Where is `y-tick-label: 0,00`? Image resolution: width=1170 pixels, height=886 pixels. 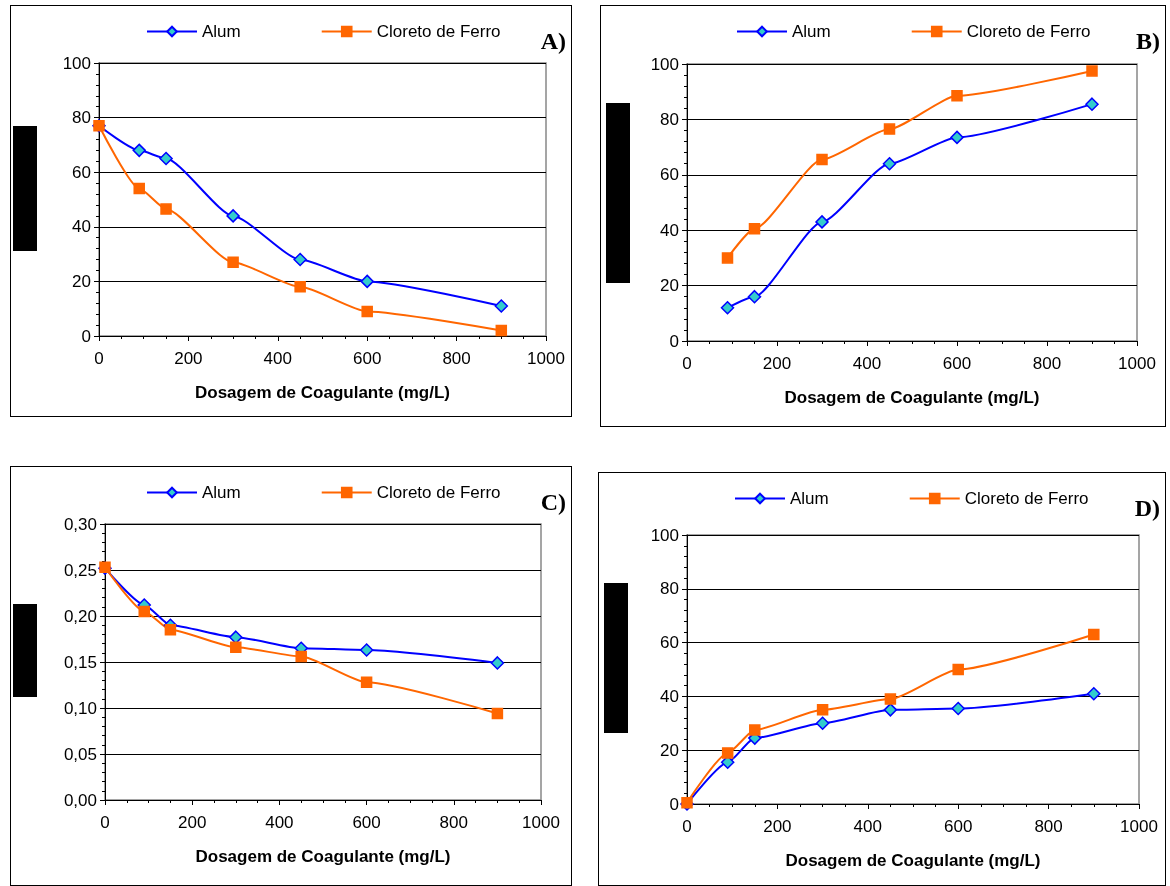
y-tick-label: 0,00 is located at coordinates (80, 800).